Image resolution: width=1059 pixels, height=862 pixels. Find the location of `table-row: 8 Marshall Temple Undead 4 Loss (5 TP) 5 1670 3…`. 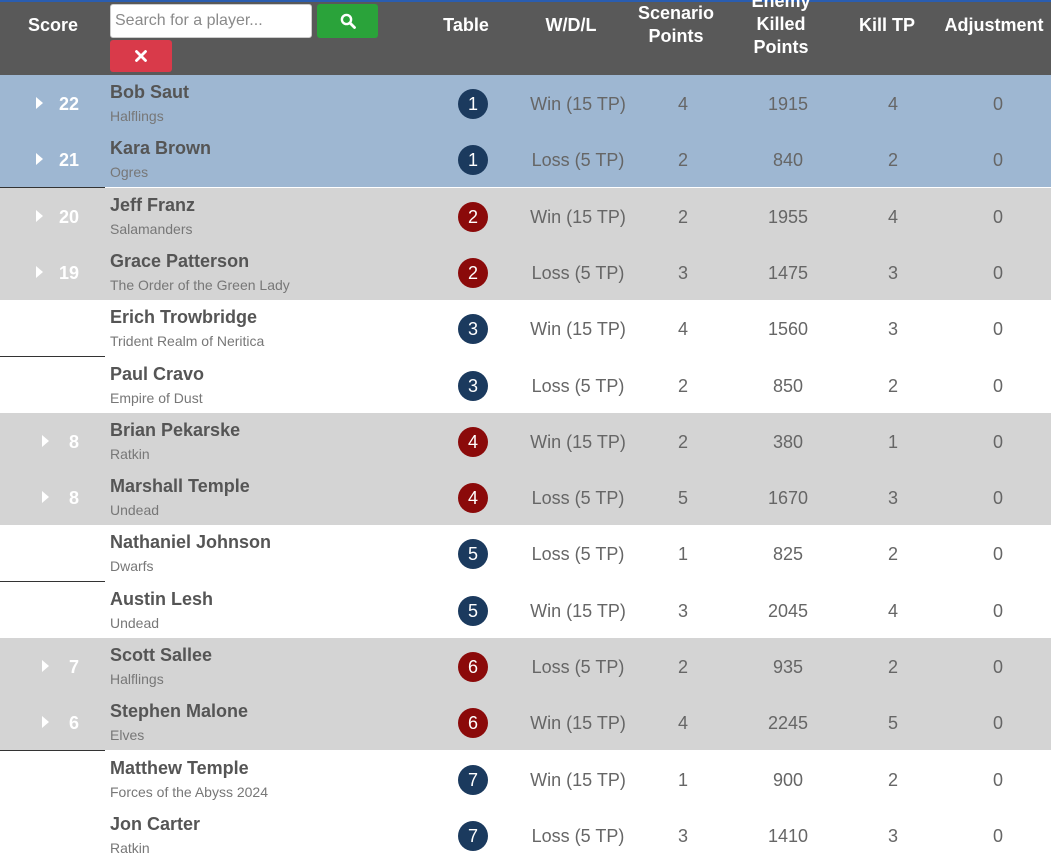

table-row: 8 Marshall Temple Undead 4 Loss (5 TP) 5 1670 3… is located at coordinates (525, 497).